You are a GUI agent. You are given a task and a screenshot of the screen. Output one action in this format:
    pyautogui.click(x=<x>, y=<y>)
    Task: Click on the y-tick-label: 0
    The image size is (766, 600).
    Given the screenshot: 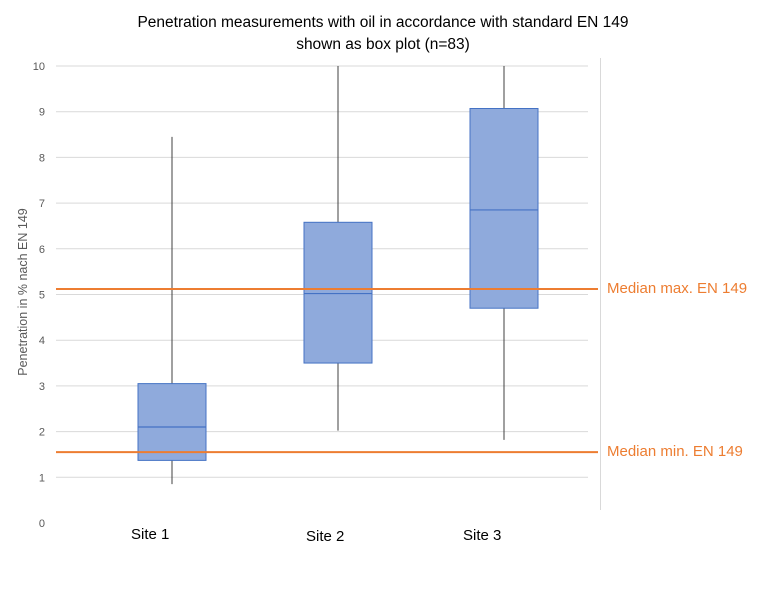 What is the action you would take?
    pyautogui.click(x=42, y=524)
    